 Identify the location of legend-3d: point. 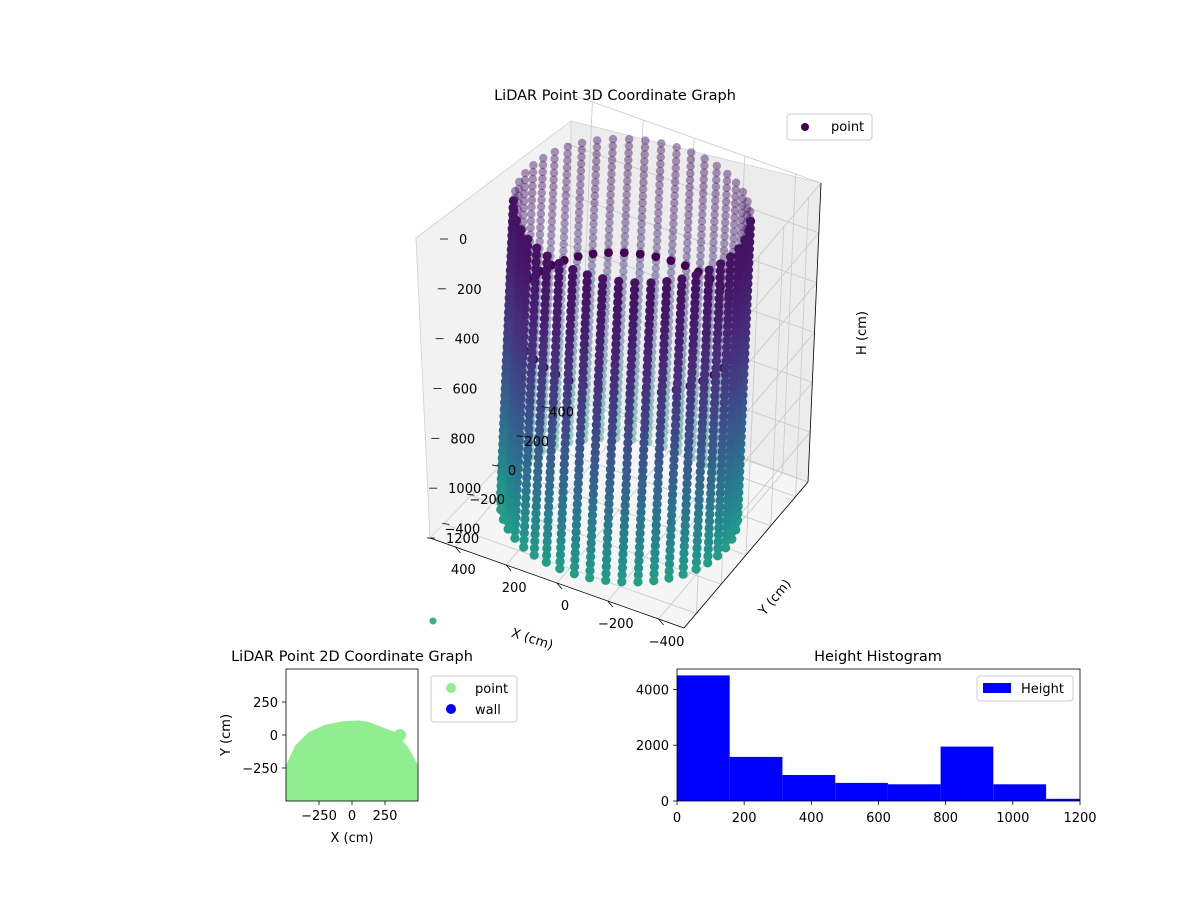
(829, 127).